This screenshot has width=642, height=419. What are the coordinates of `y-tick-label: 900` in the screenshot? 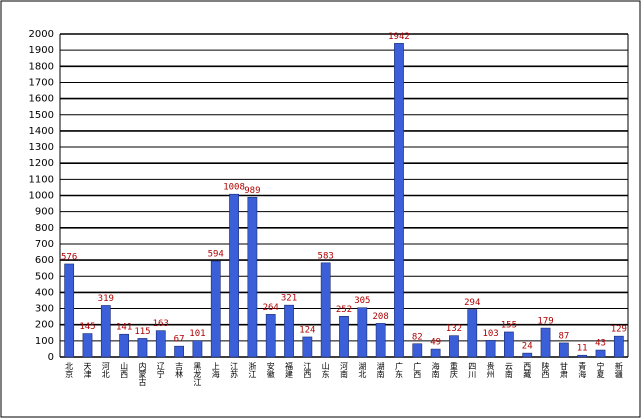 It's located at (44, 212).